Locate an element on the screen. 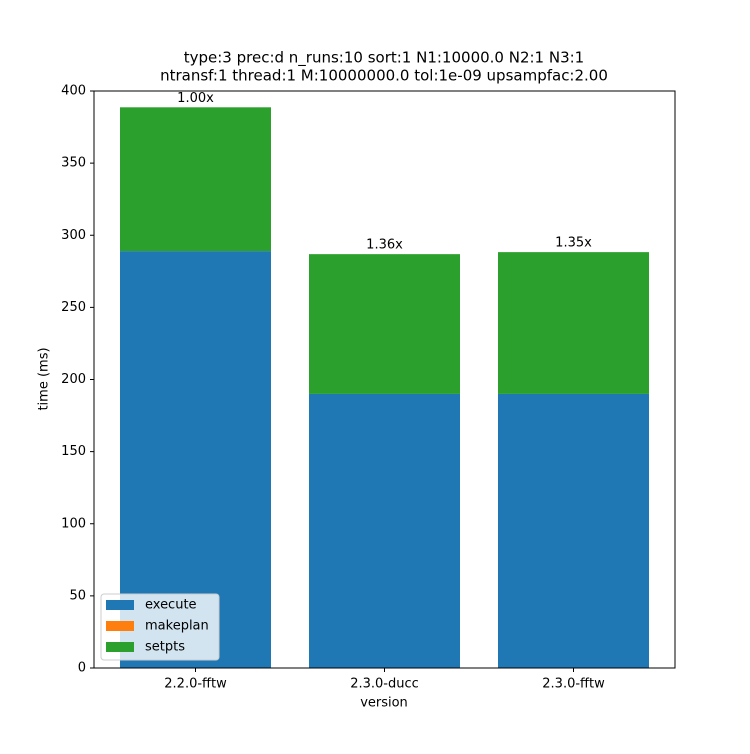 Image resolution: width=750 pixels, height=754 pixels. x-tick-label: 2.2.0-fftw is located at coordinates (195, 684).